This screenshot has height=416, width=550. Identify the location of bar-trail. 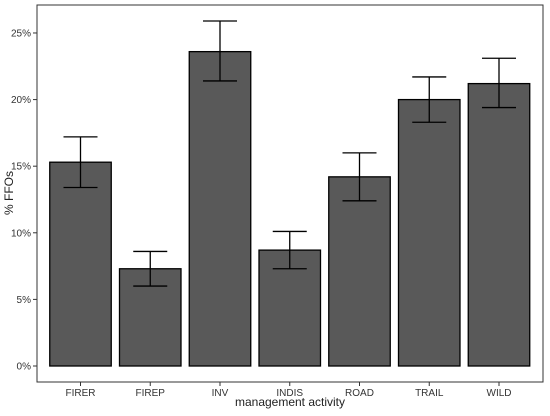
(429, 232).